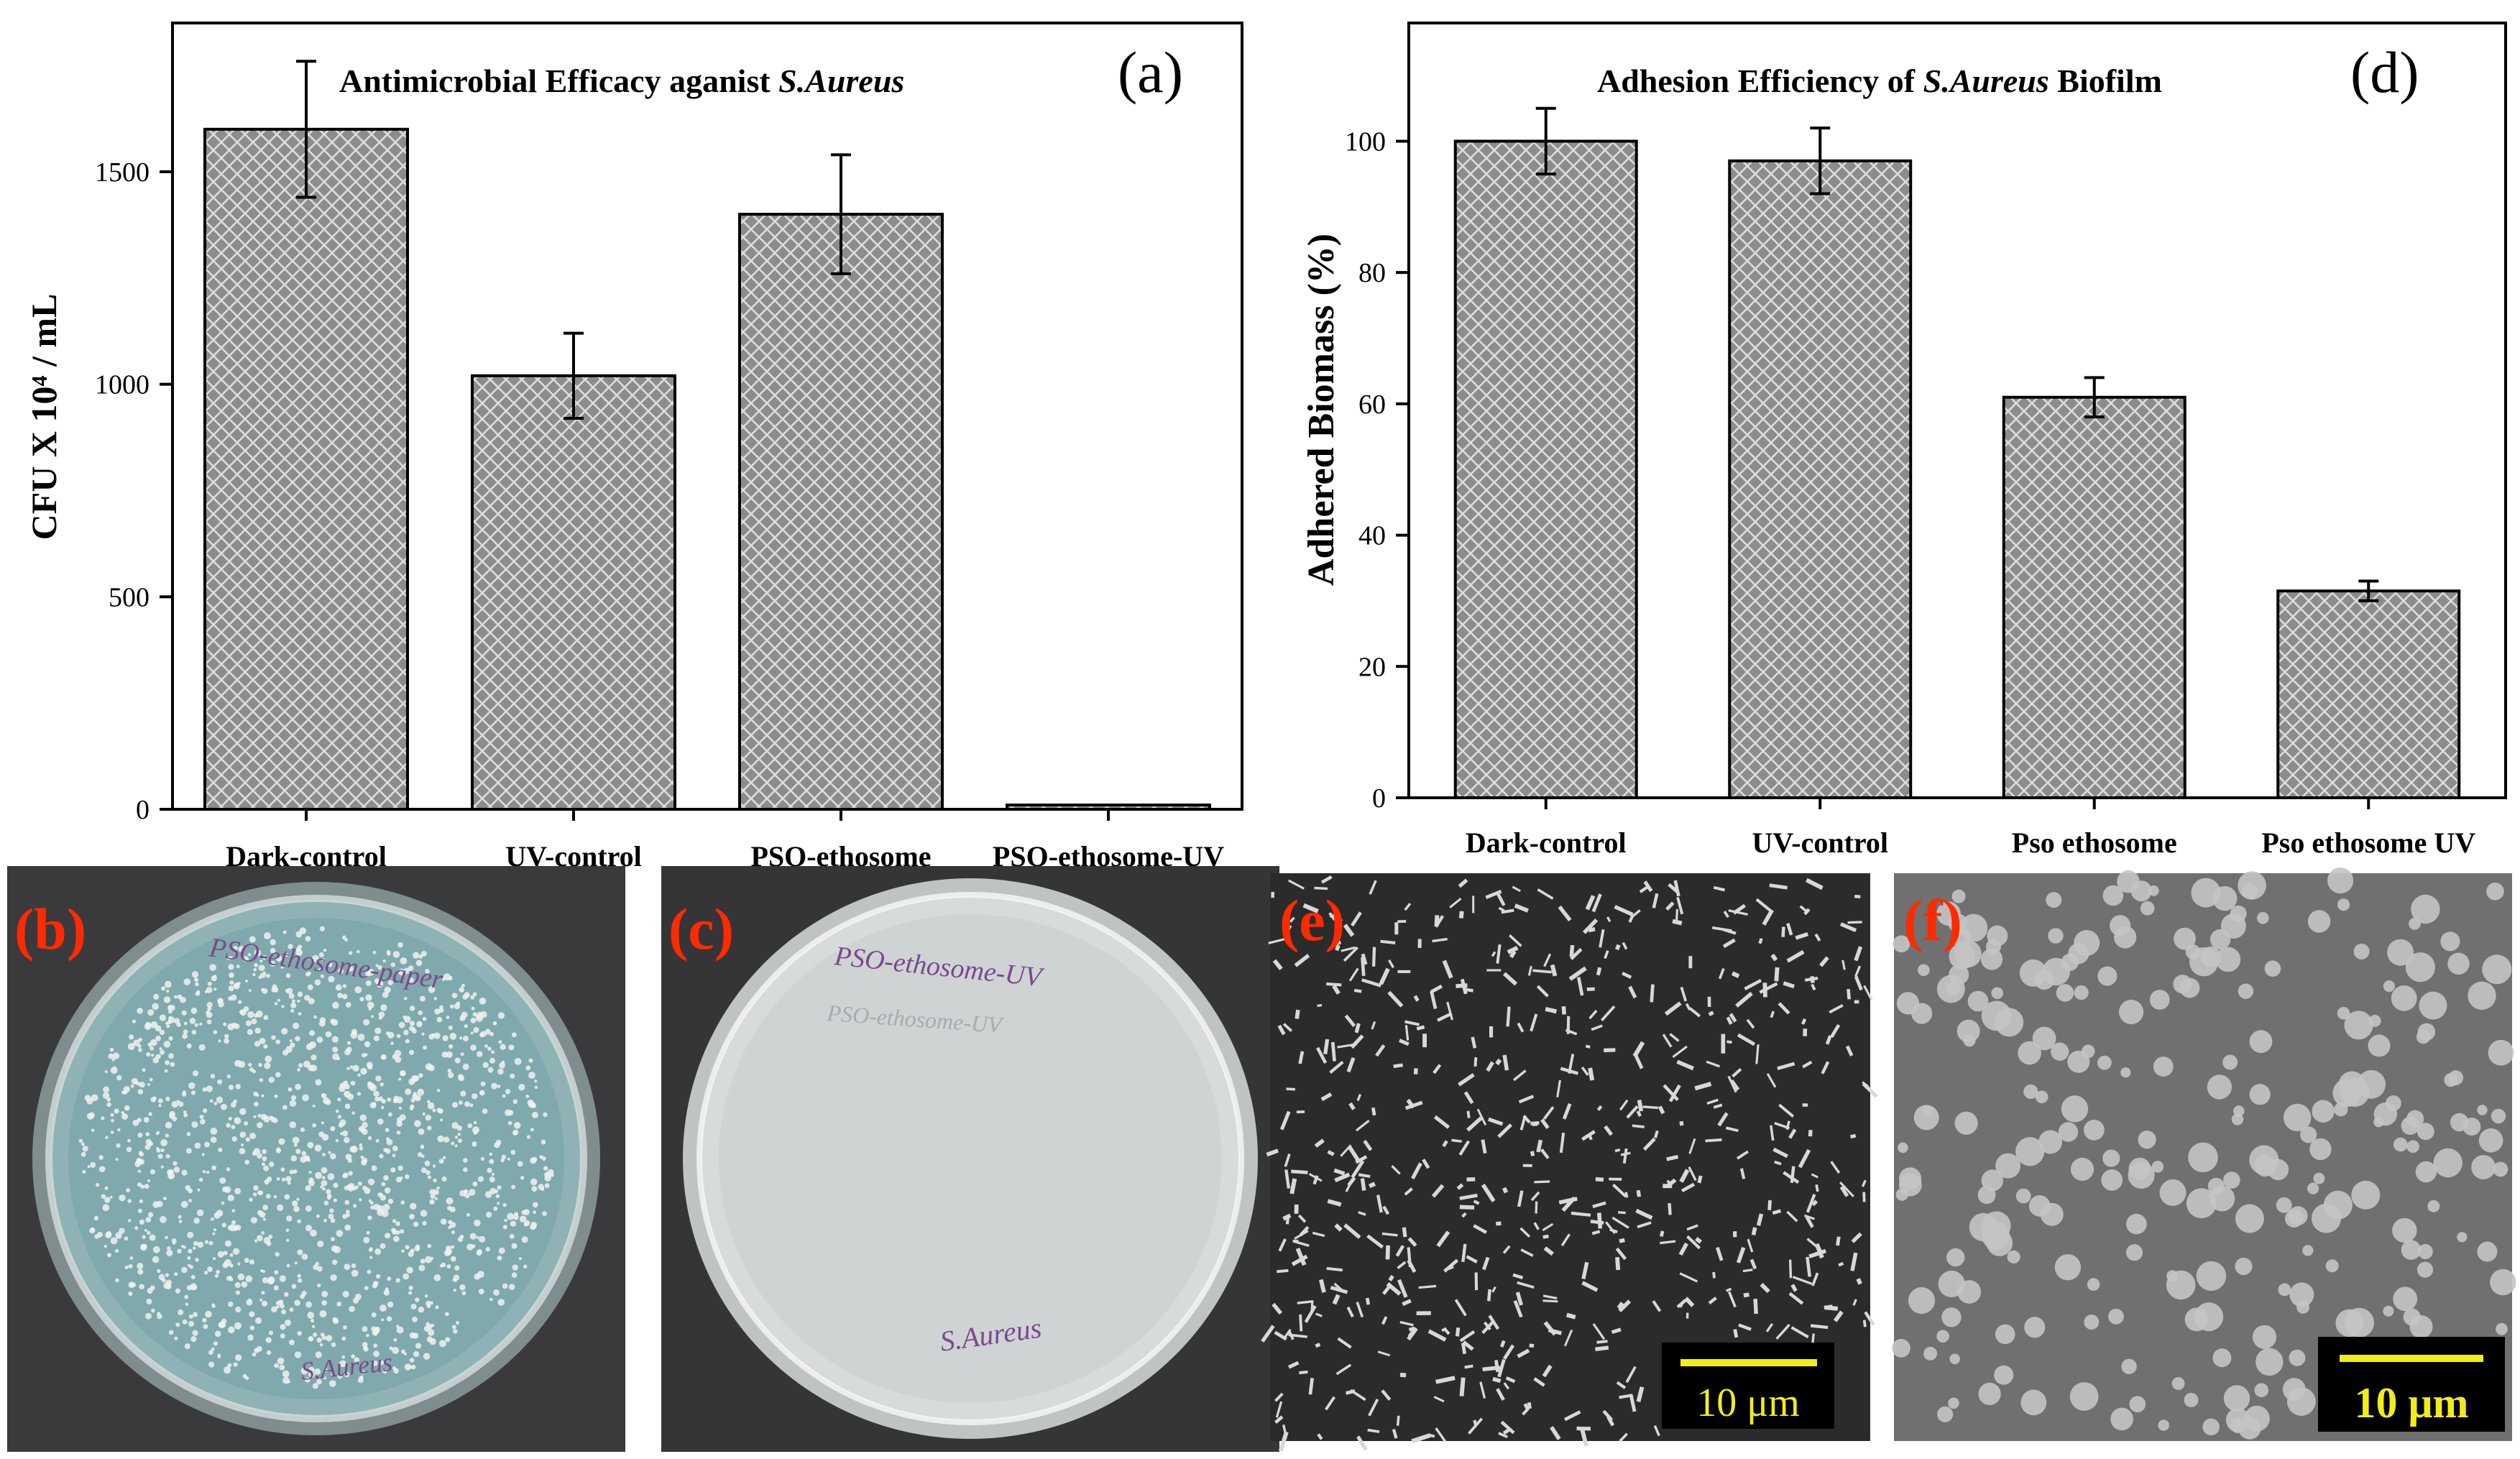 This screenshot has width=2520, height=1459. I want to click on photo-petri-dish-colonies: PSO-ethosome-paper S.Aureus (b), so click(316, 1159).